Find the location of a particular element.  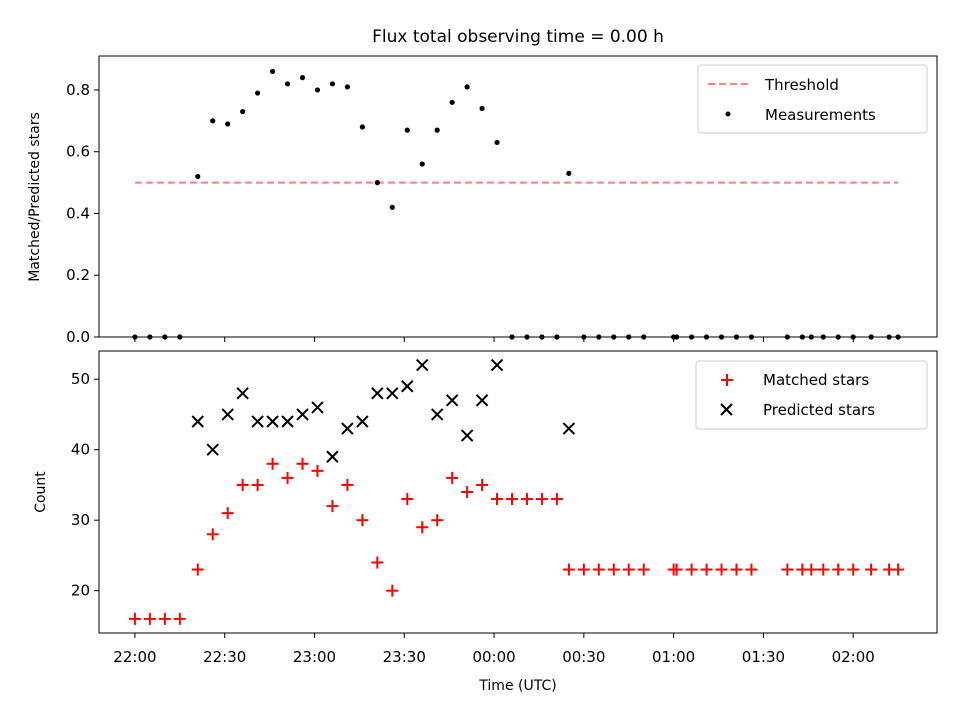

xtick-label: 00:30 is located at coordinates (583, 657).